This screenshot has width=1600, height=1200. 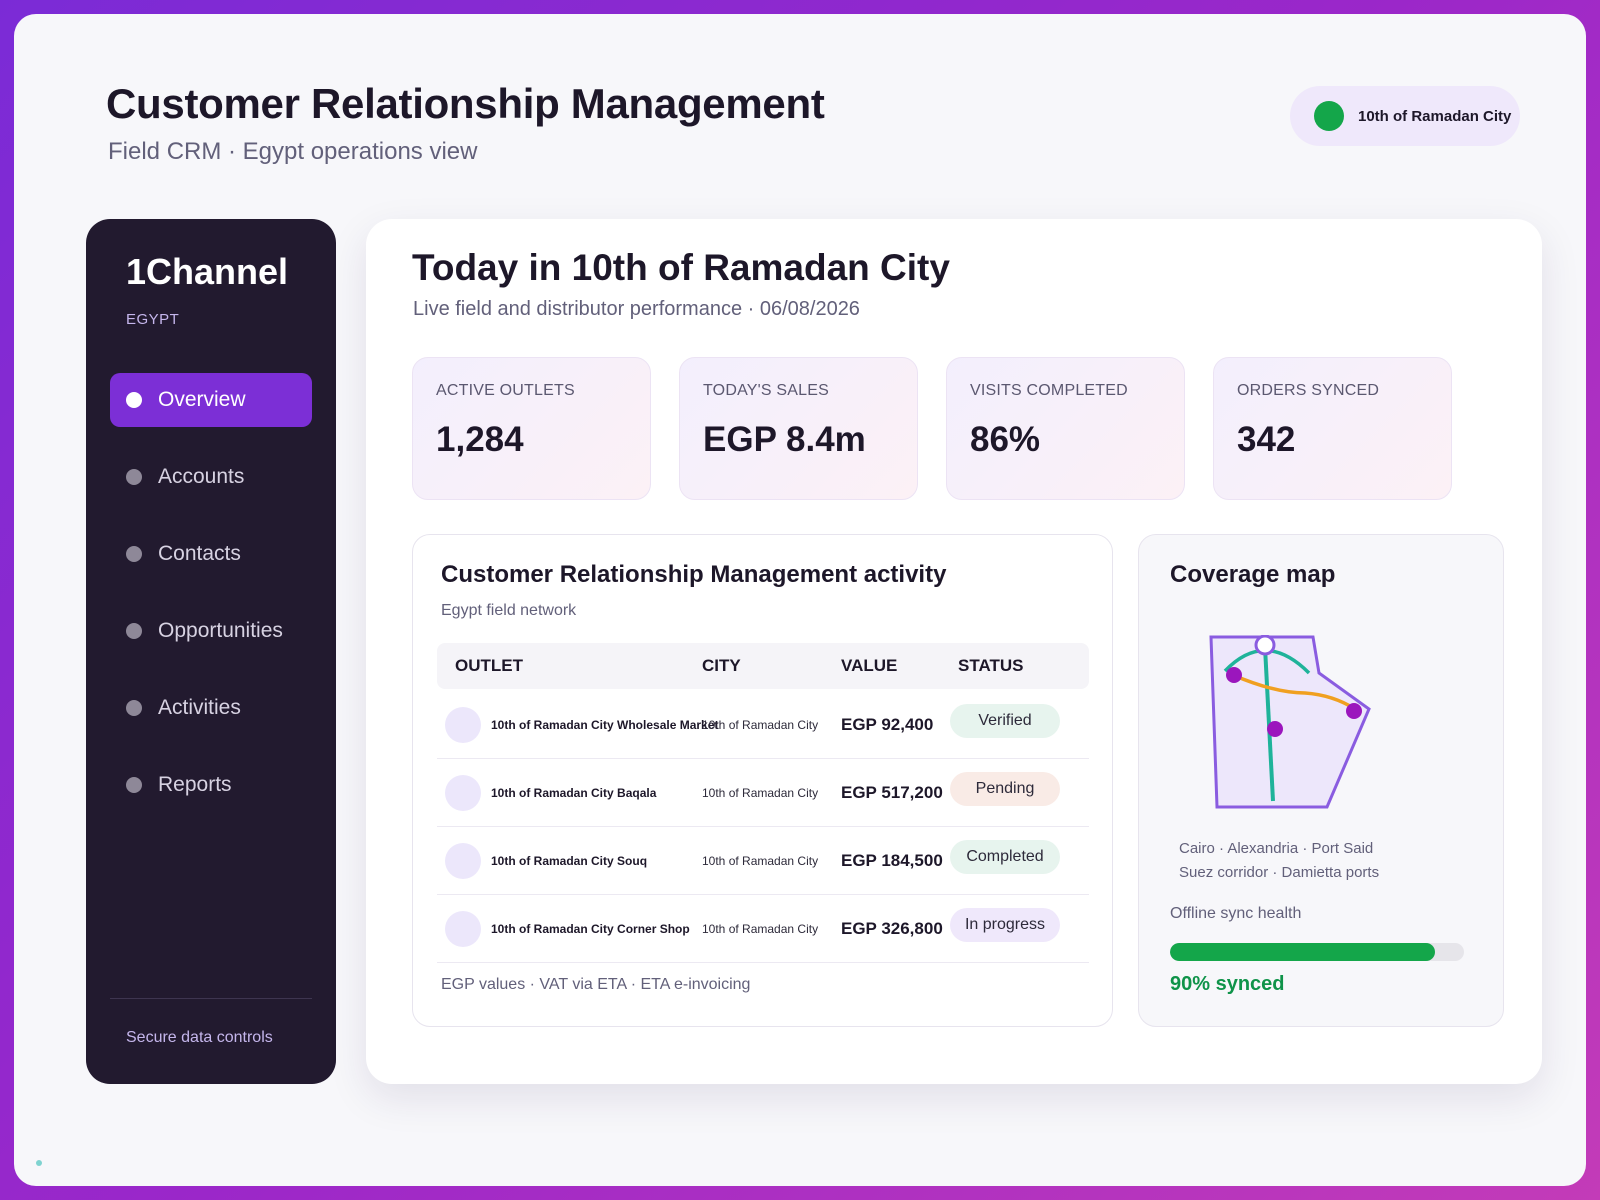 I want to click on sync-progress-fill, so click(x=1302, y=952).